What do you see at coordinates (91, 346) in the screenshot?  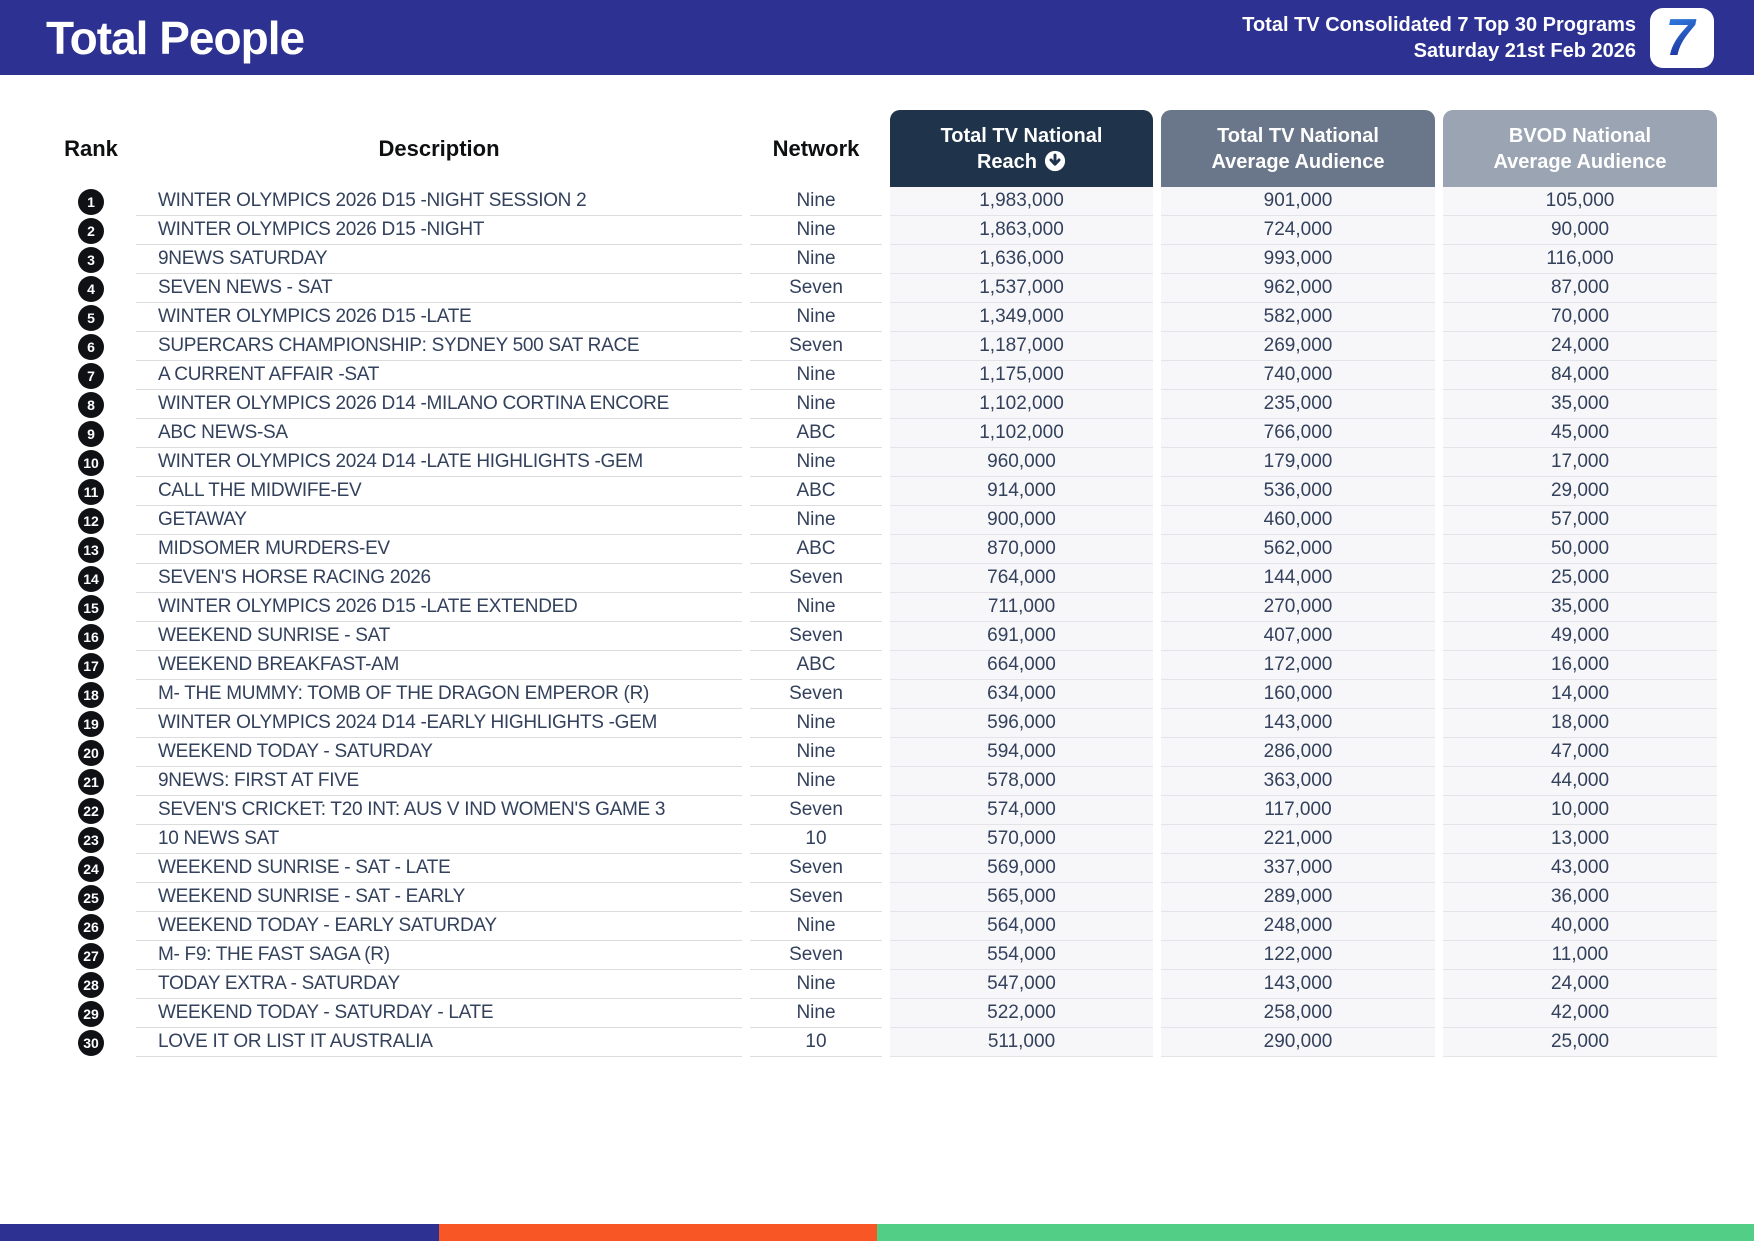 I see `rank-cell: 6` at bounding box center [91, 346].